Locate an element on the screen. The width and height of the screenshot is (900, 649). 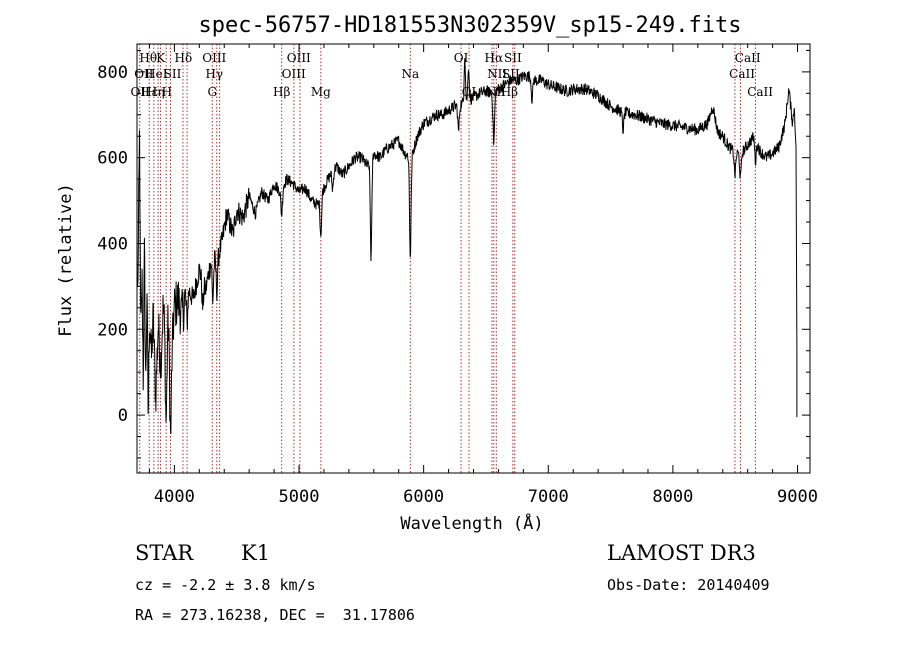
line-label-21: H is located at coordinates (167, 92).